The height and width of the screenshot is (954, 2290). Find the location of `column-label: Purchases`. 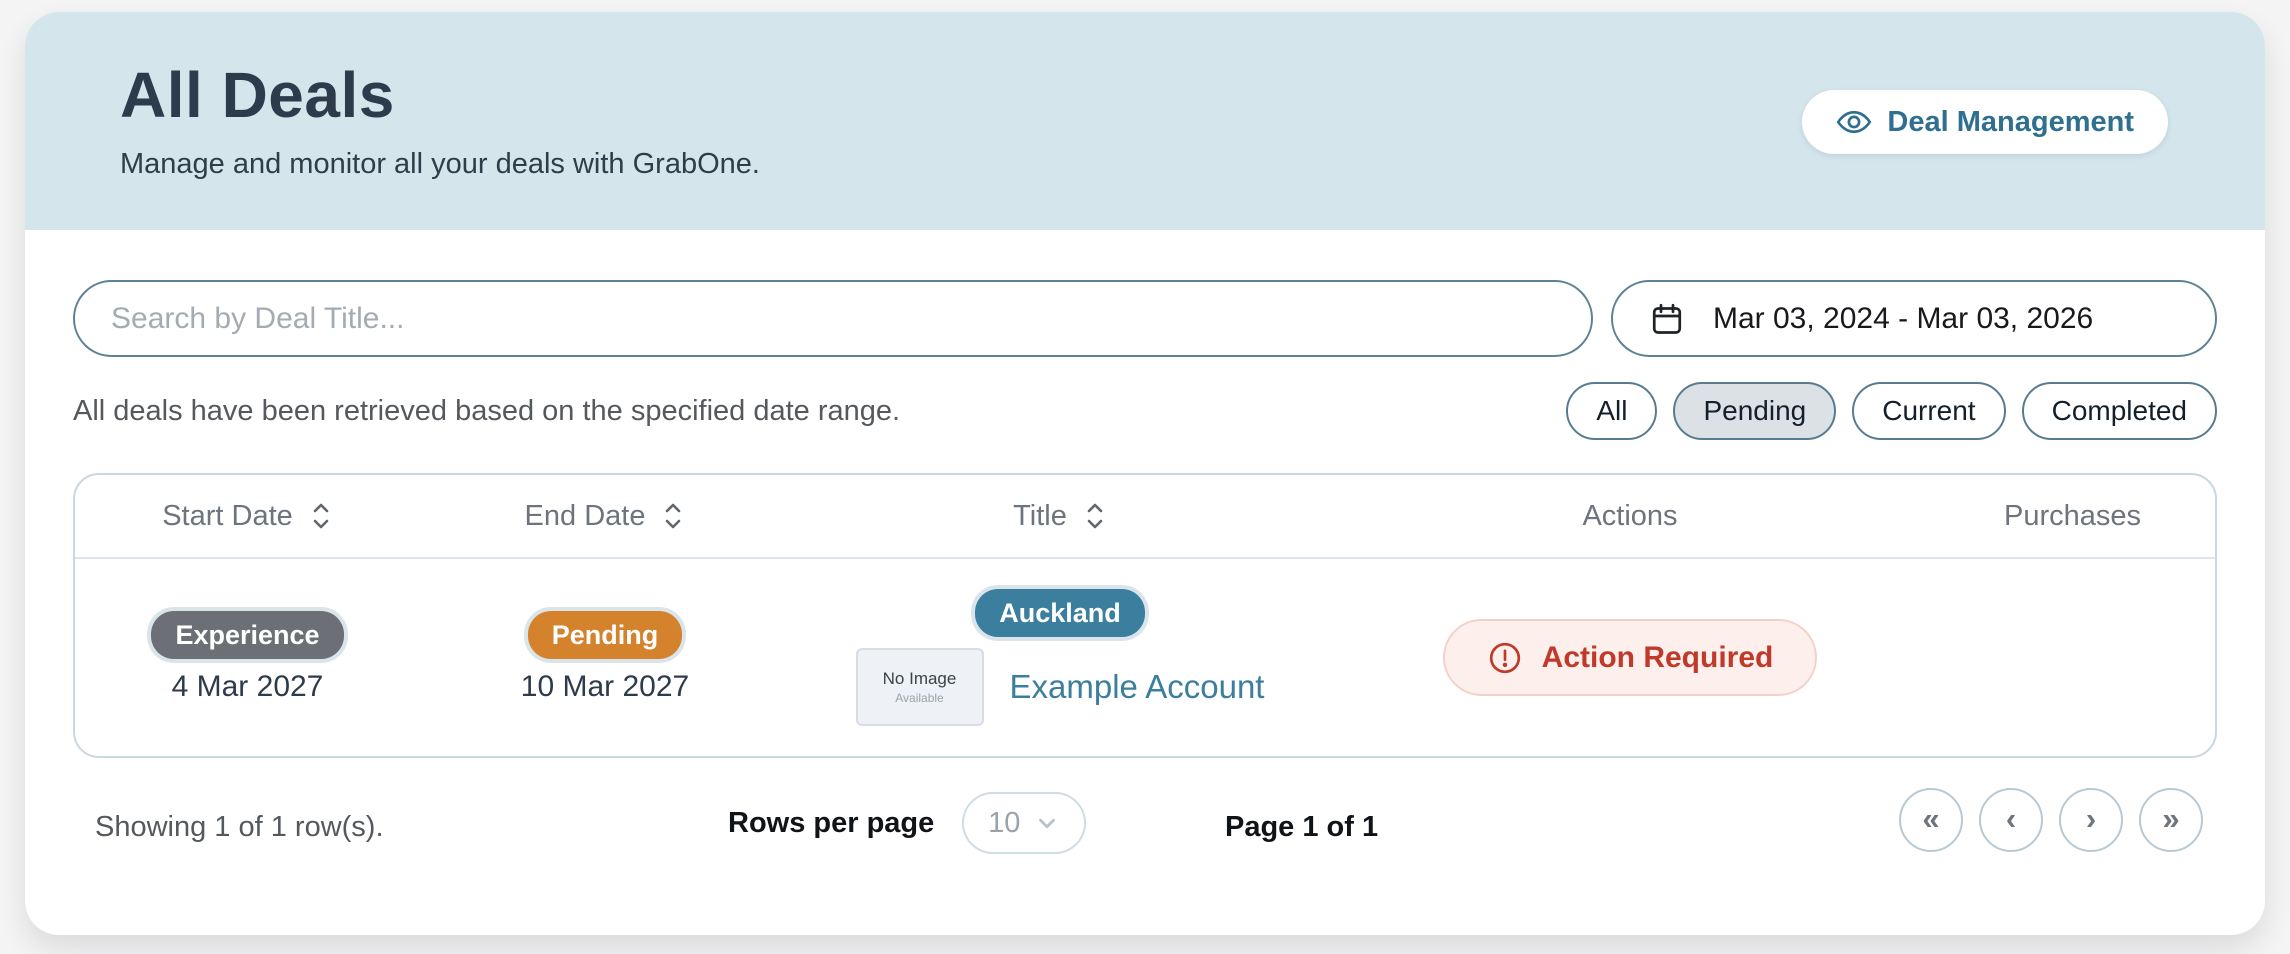

column-label: Purchases is located at coordinates (2072, 515).